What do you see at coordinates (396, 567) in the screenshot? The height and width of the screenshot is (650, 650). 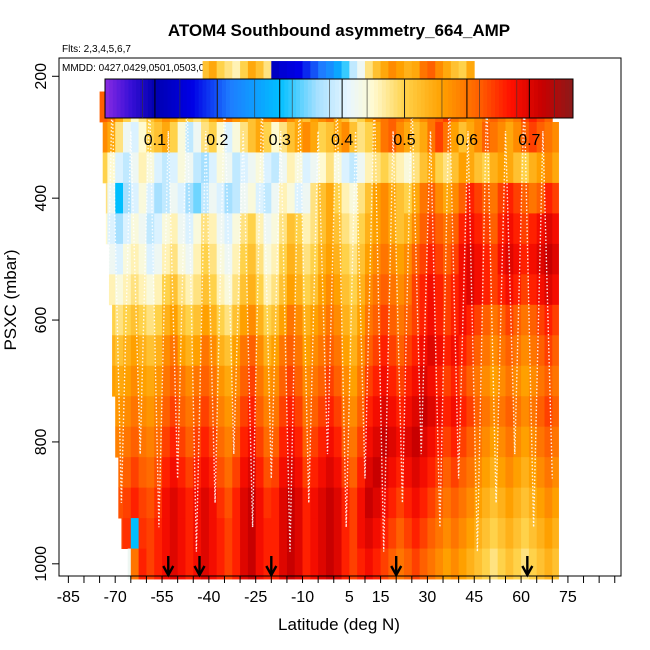 I see `profile-marker-arrow` at bounding box center [396, 567].